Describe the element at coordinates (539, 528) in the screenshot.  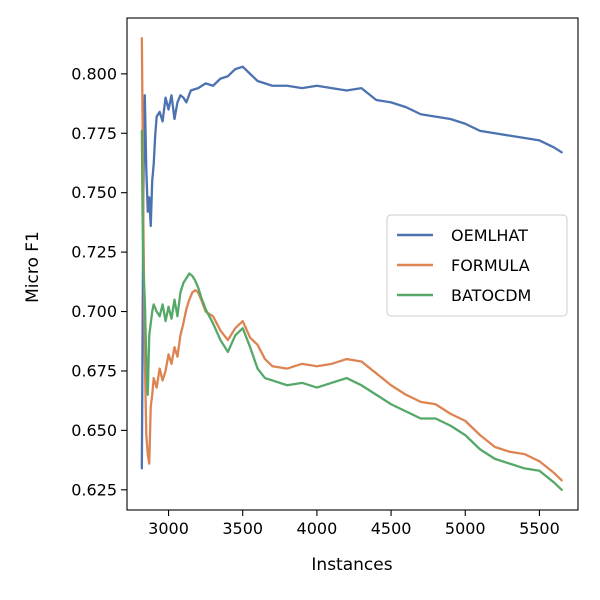
I see `x-tick-label: 5500` at that location.